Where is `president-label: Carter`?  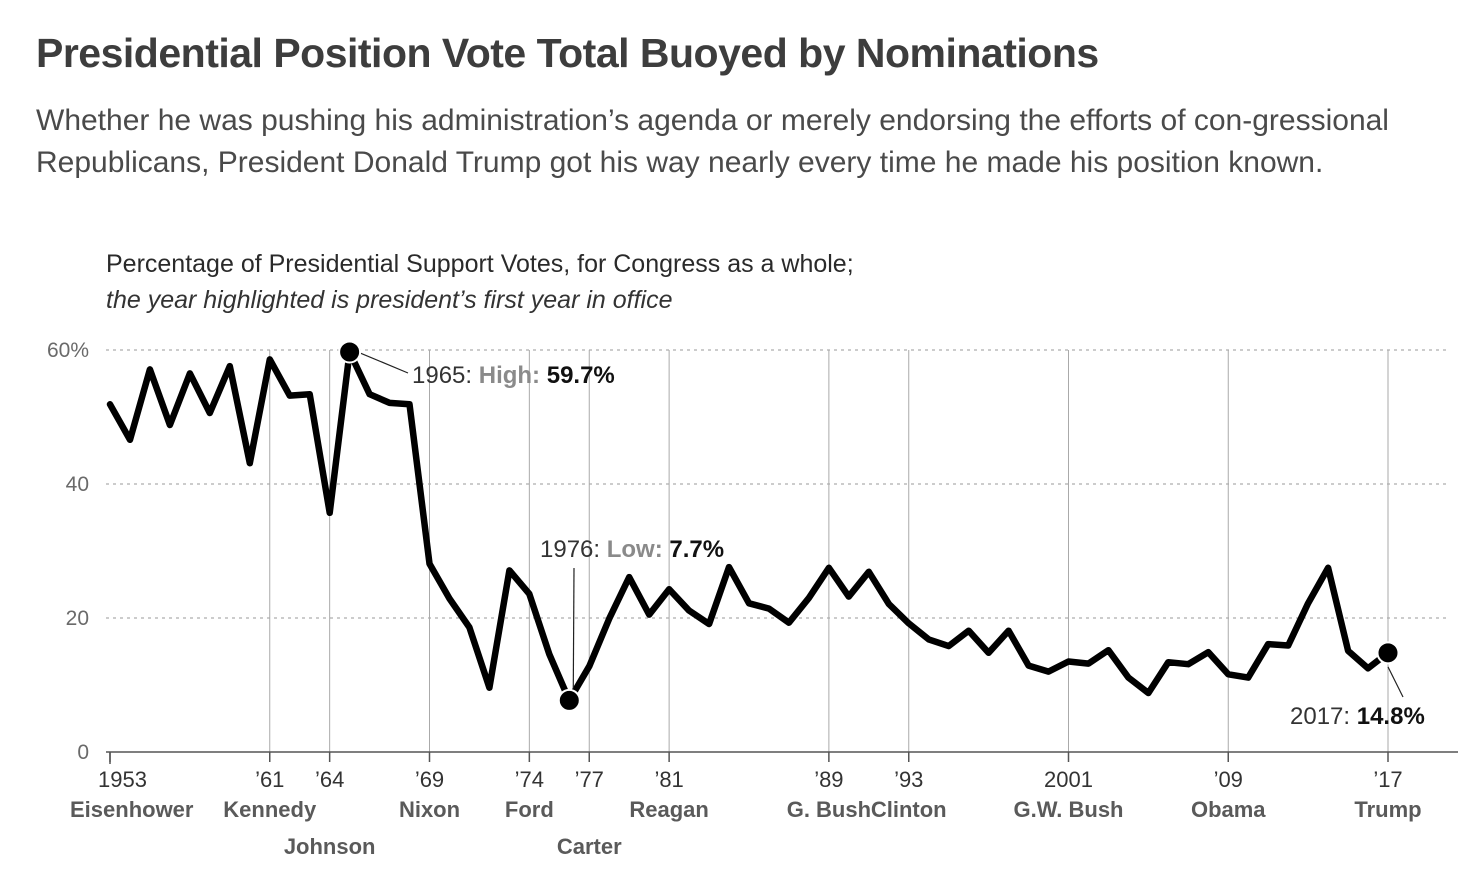
president-label: Carter is located at coordinates (589, 846).